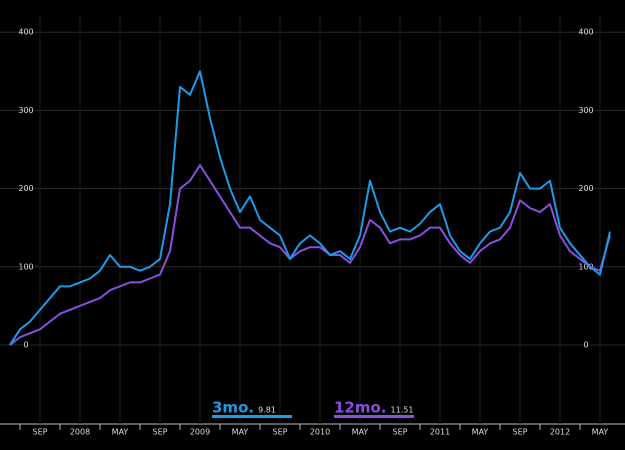  Describe the element at coordinates (25, 266) in the screenshot. I see `y-tick-label: 100` at that location.